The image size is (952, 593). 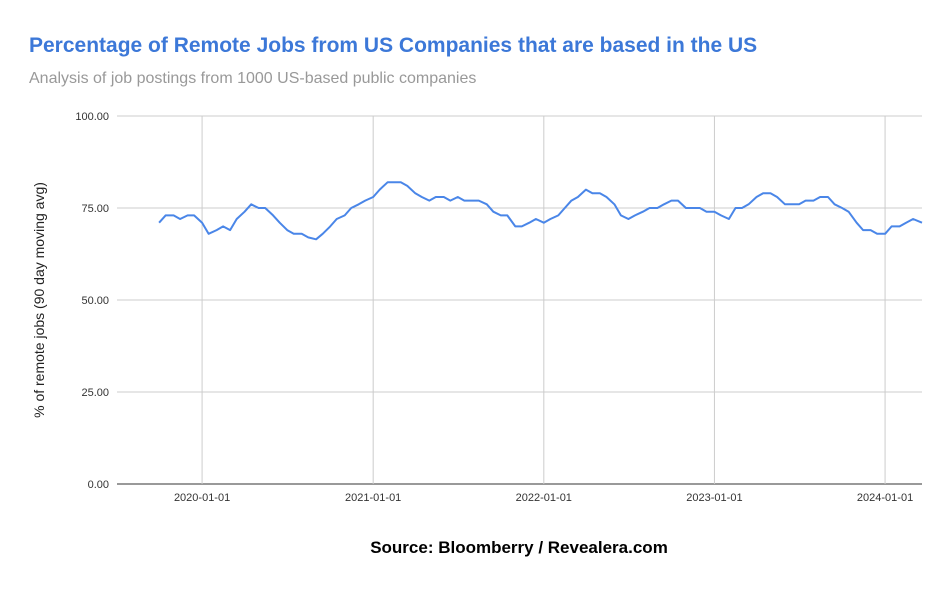 I want to click on x-tick-label: 2023-01-01, so click(x=714, y=498).